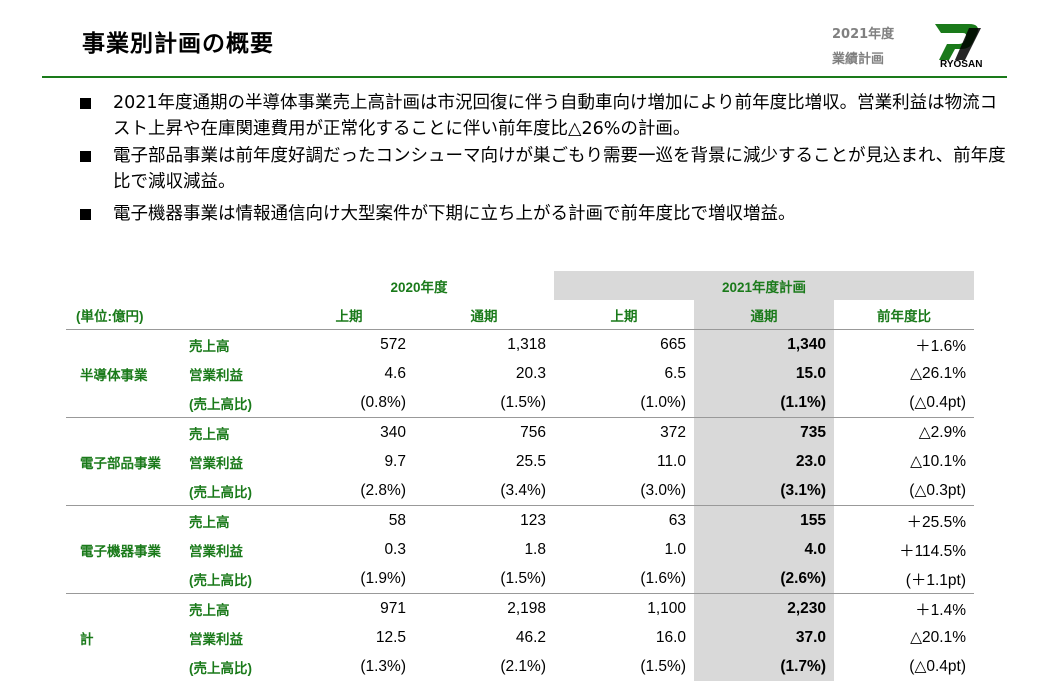  I want to click on value-2021-fy: 1,340, so click(764, 344).